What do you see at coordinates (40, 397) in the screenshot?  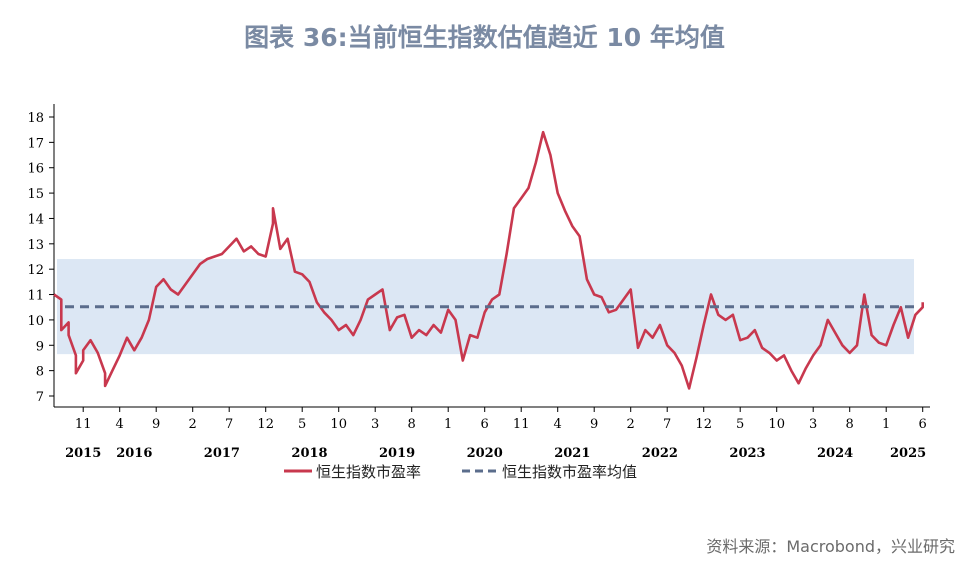 I see `y-tick-label: 7` at bounding box center [40, 397].